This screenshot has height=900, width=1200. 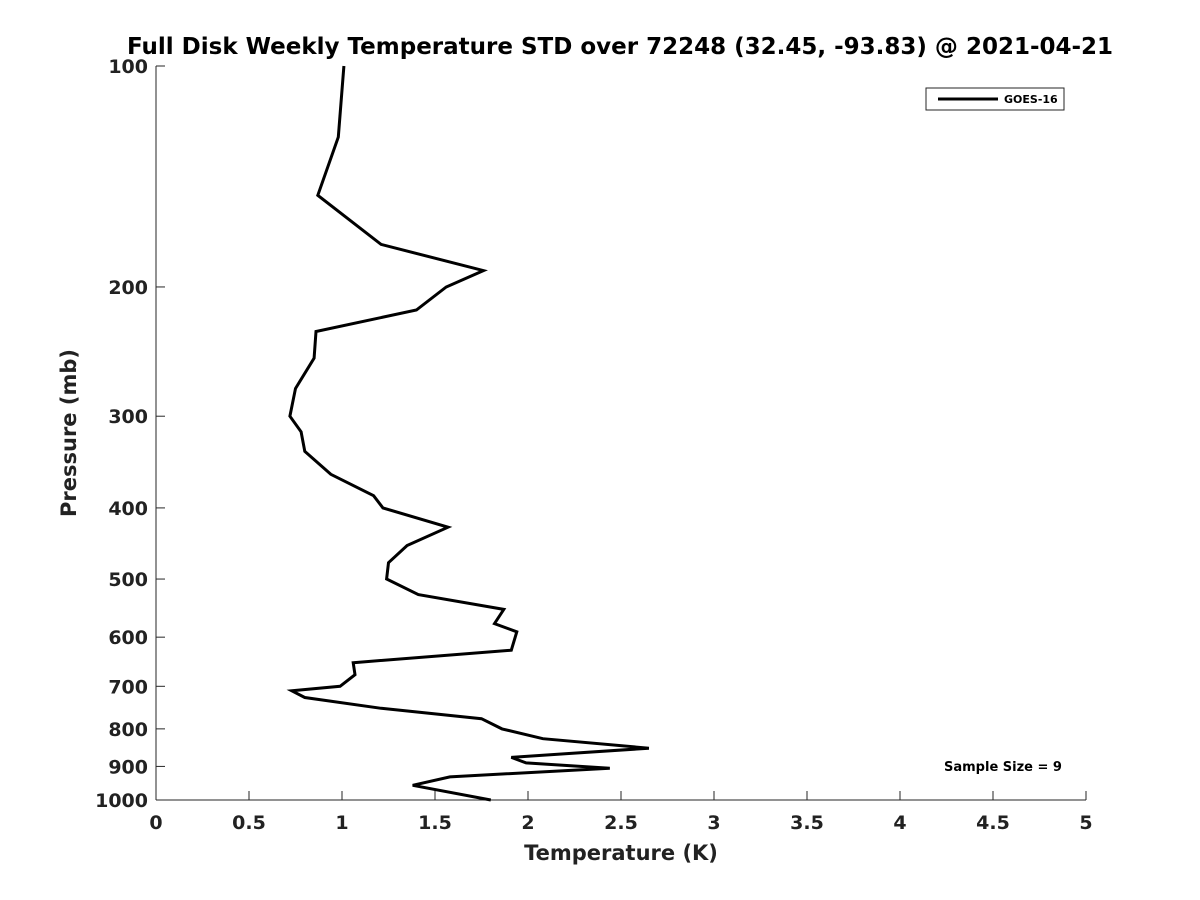 I want to click on x-tick-label: 3, so click(x=713, y=823).